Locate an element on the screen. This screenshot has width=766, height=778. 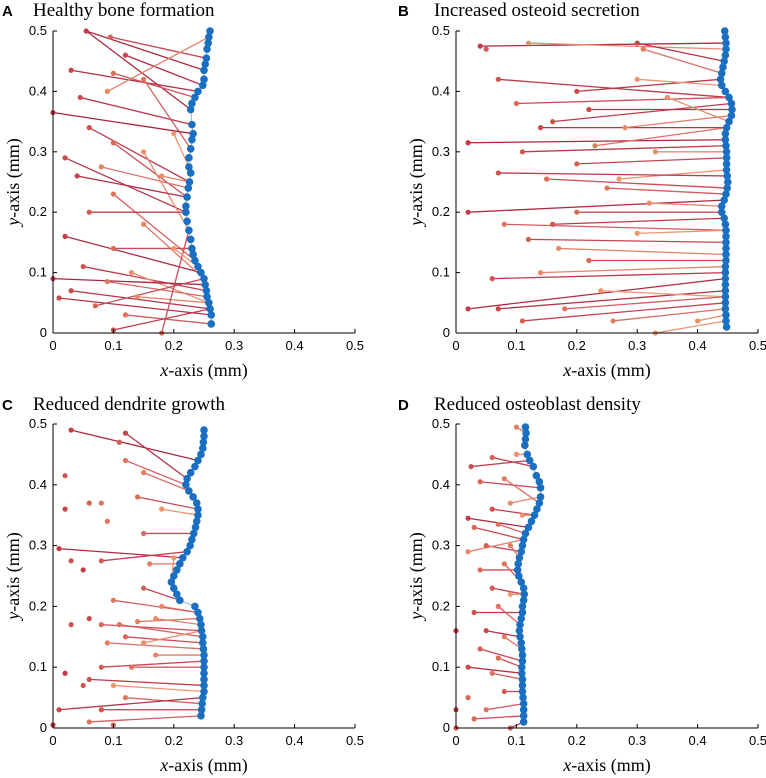
x-tick-label: 0.1 is located at coordinates (516, 740).